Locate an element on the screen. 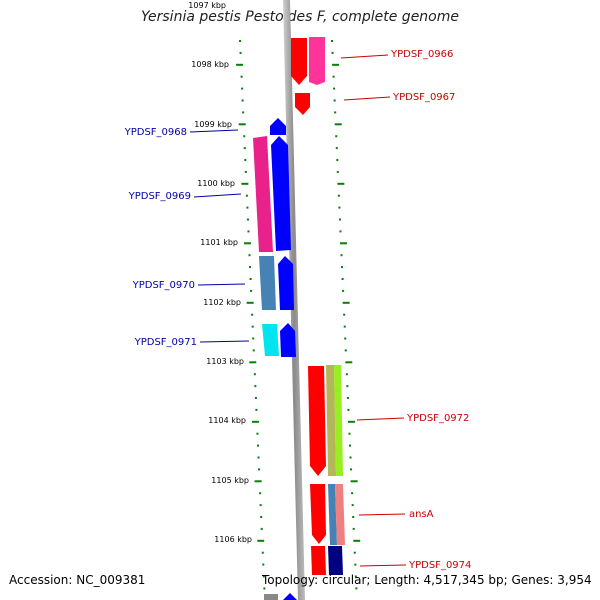 Image resolution: width=600 pixels, height=600 pixels. gene-label: YPDSF_0969 is located at coordinates (159, 196).